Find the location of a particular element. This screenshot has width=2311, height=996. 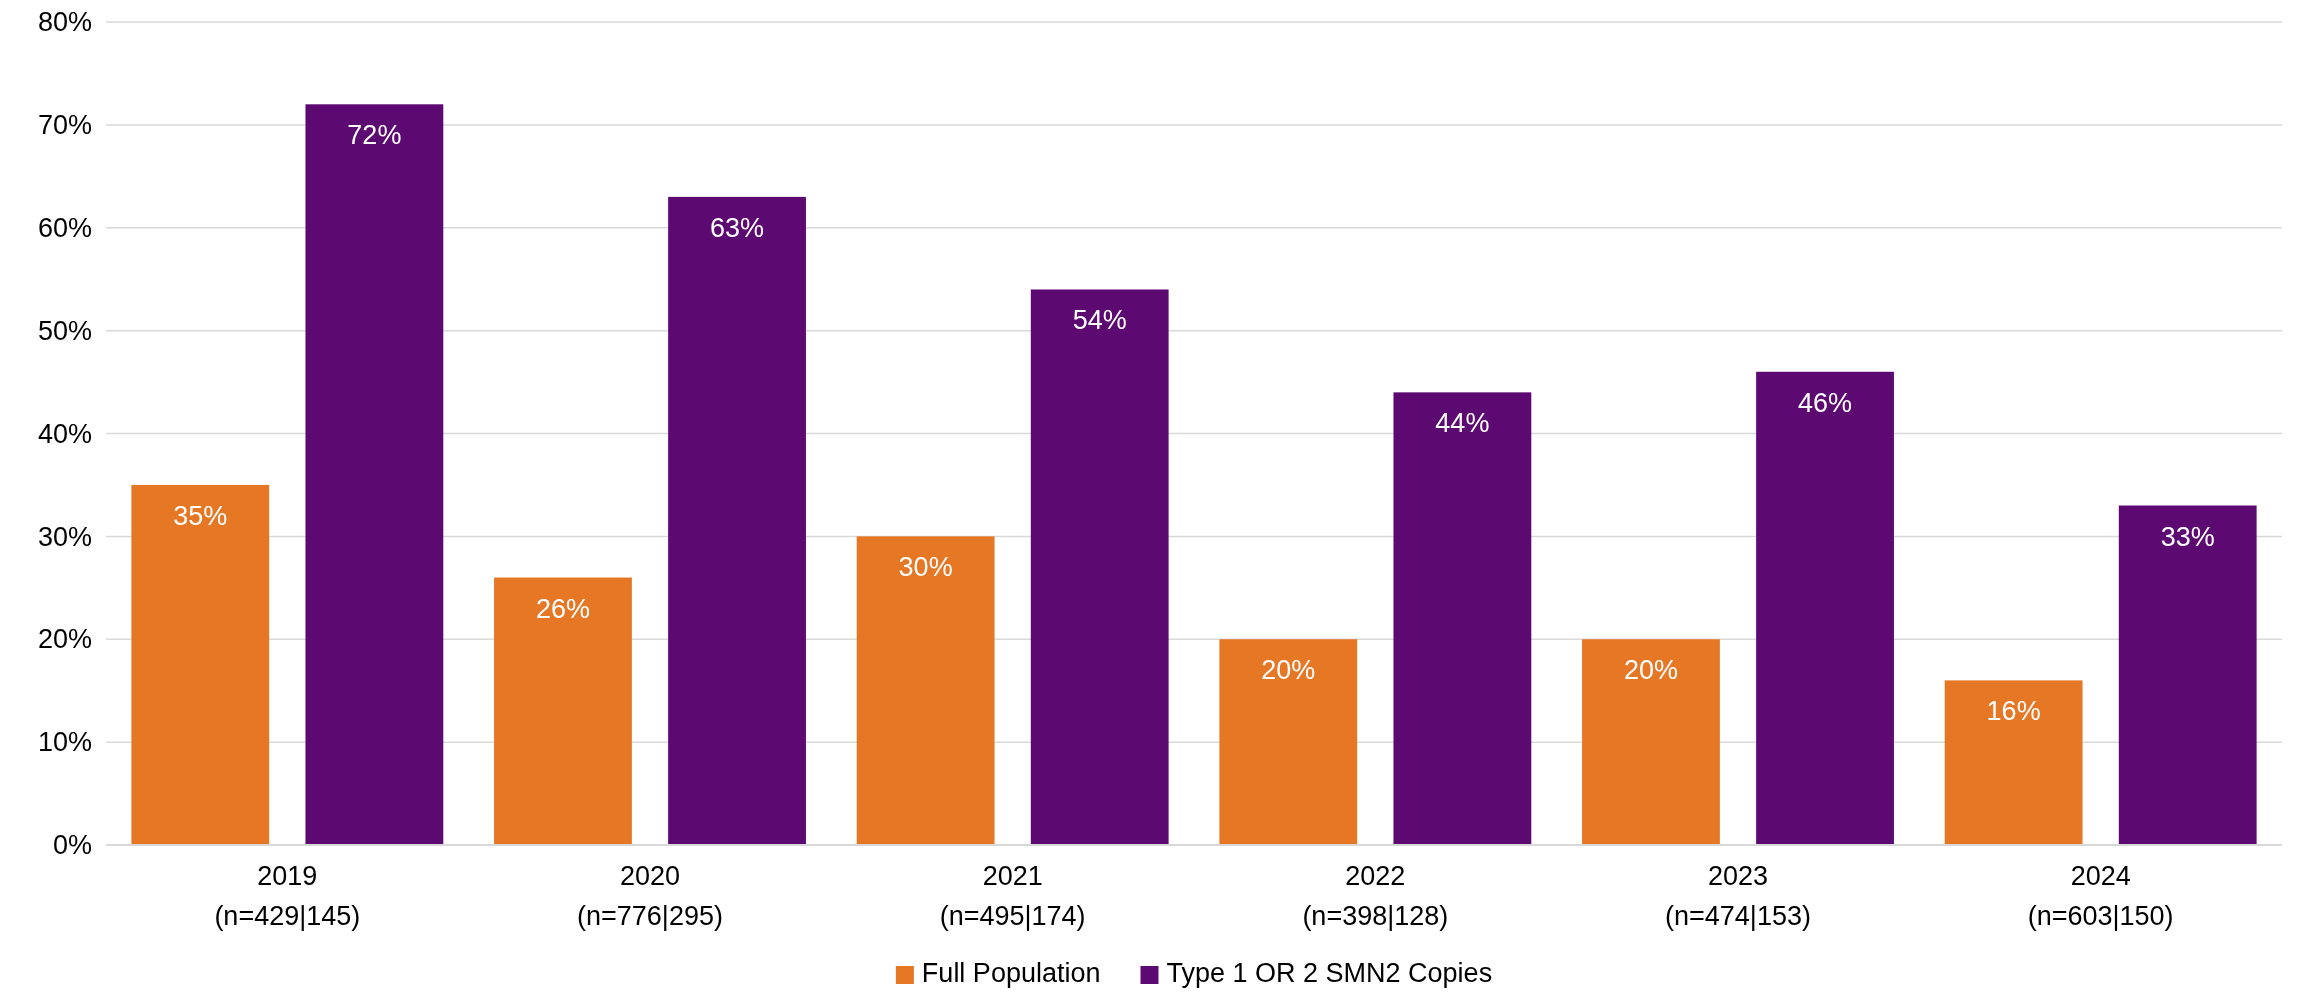

x-tick-label: 2023 (n=474|153) is located at coordinates (1738, 896).